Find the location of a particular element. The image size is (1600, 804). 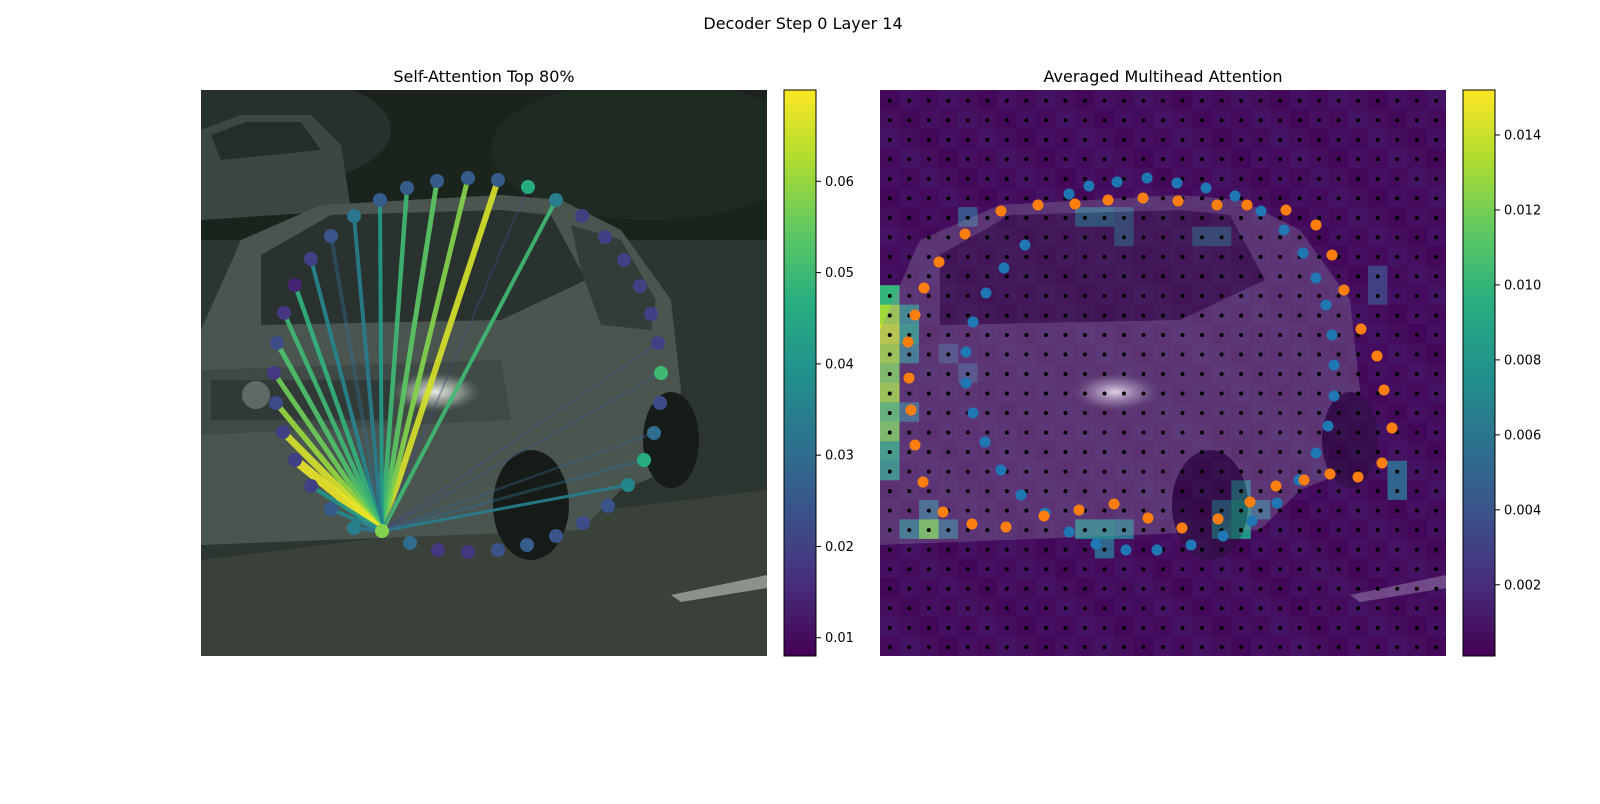

colorbar-tick-label: 0.04 is located at coordinates (839, 364).